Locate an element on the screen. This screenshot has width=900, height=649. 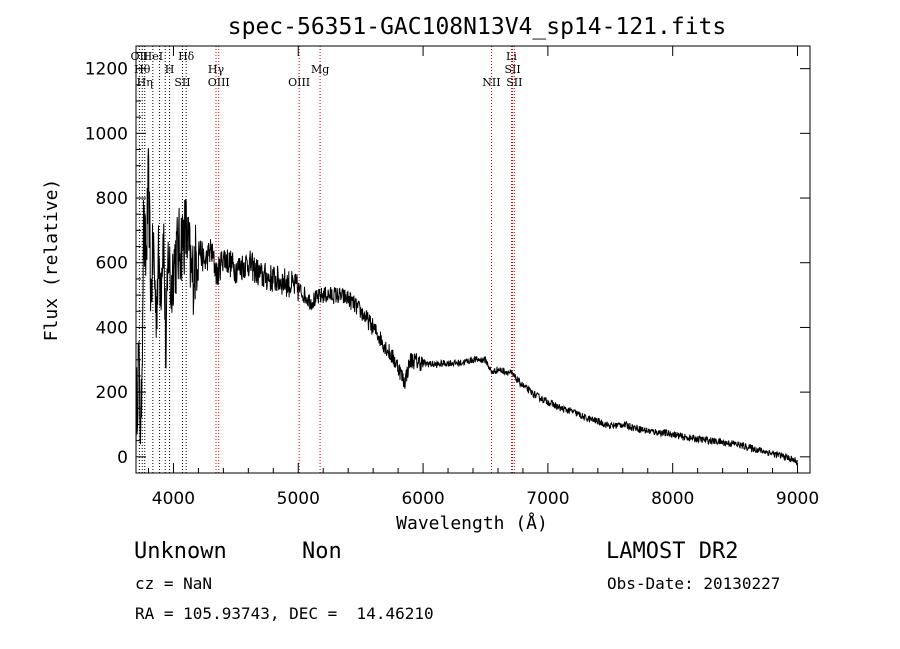
line-label-7-0: SII is located at coordinates (182, 82).